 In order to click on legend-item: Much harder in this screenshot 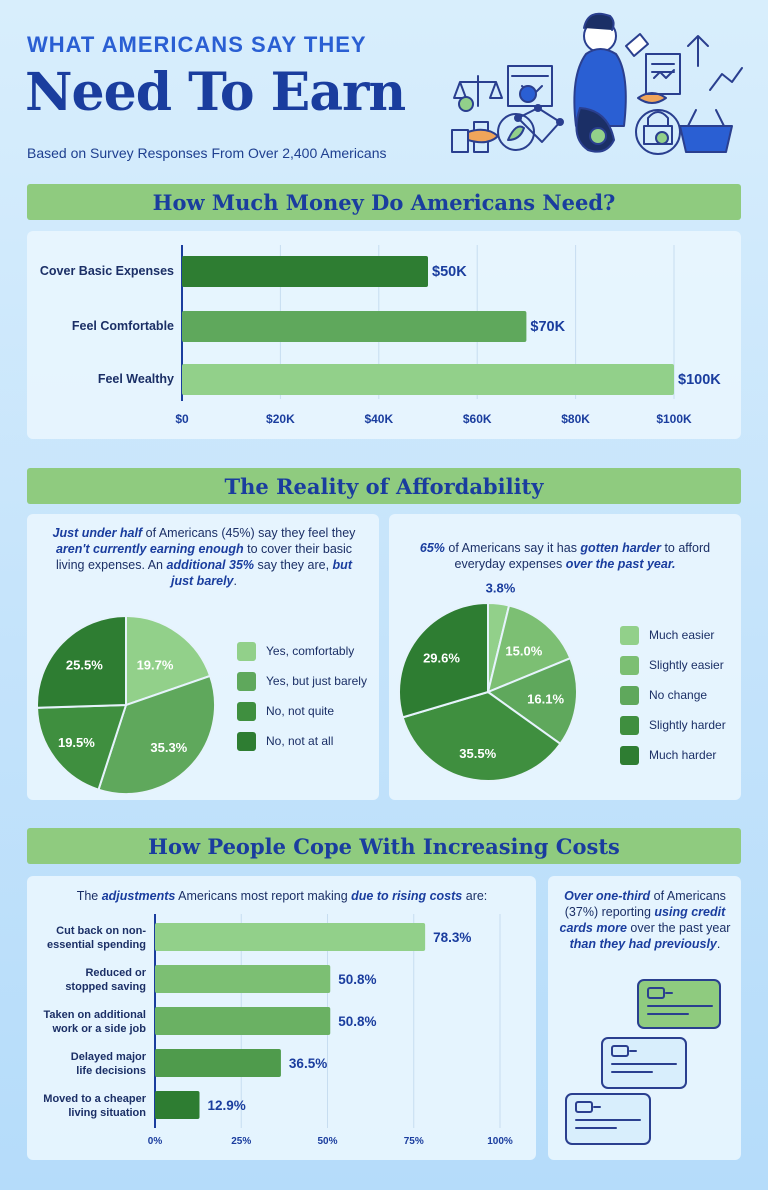, I will do `click(673, 755)`.